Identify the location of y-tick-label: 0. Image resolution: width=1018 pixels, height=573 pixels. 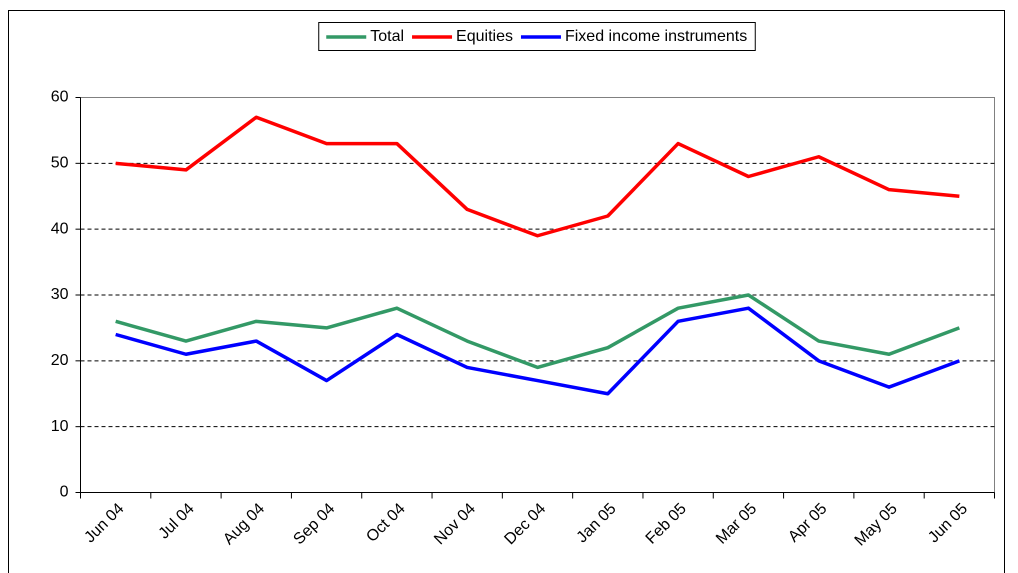
(64, 492).